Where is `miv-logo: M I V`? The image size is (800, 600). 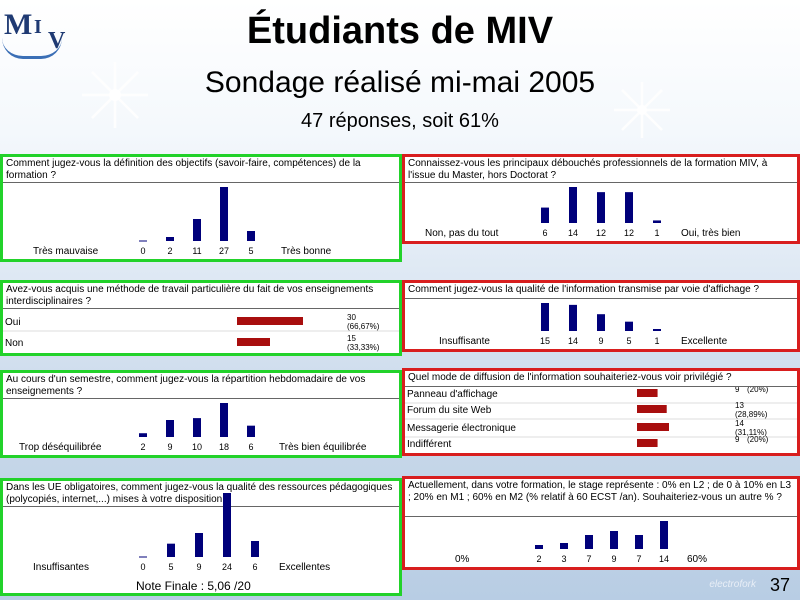
miv-logo: M I V is located at coordinates (36, 31).